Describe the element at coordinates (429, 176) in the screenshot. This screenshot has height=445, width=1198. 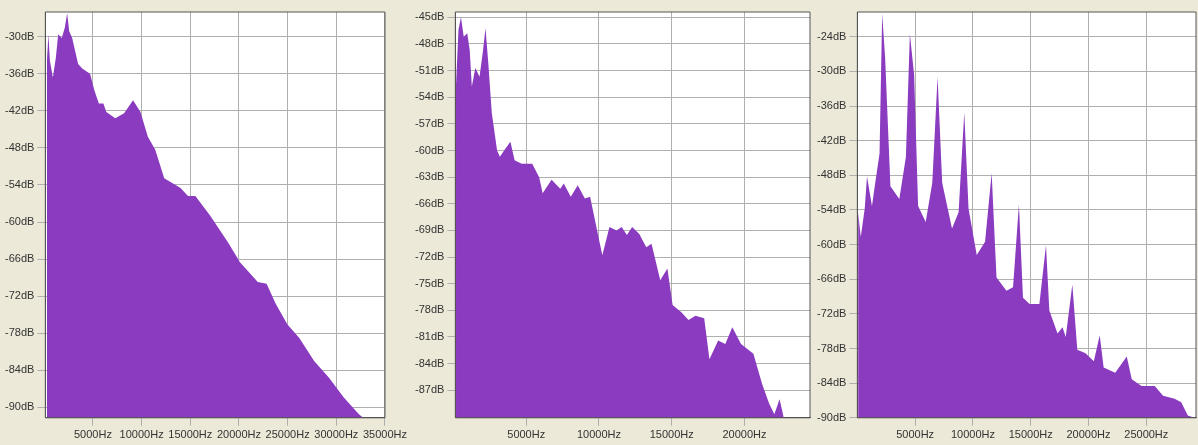
I see `y-tick-label: -63dB` at that location.